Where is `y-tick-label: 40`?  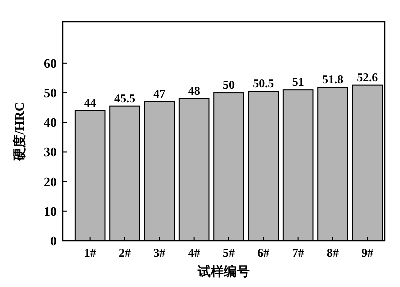 y-tick-label: 40 is located at coordinates (50, 122).